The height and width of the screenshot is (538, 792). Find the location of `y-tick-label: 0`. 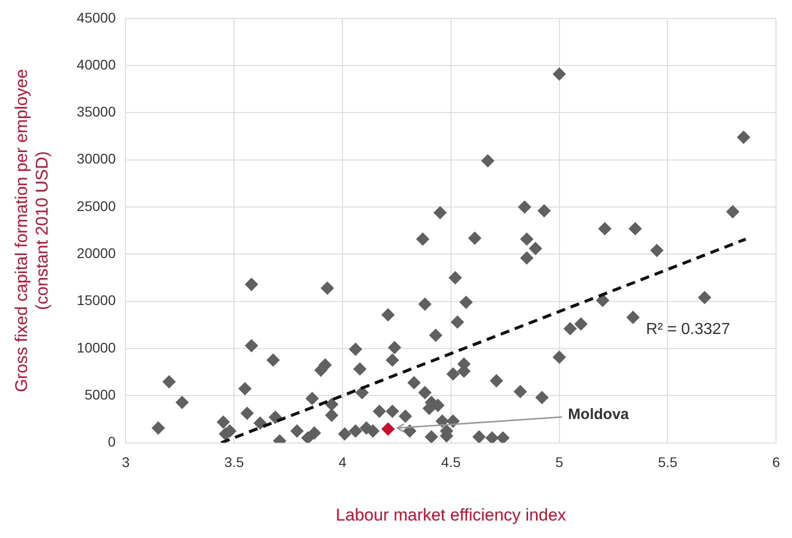

y-tick-label: 0 is located at coordinates (112, 442).